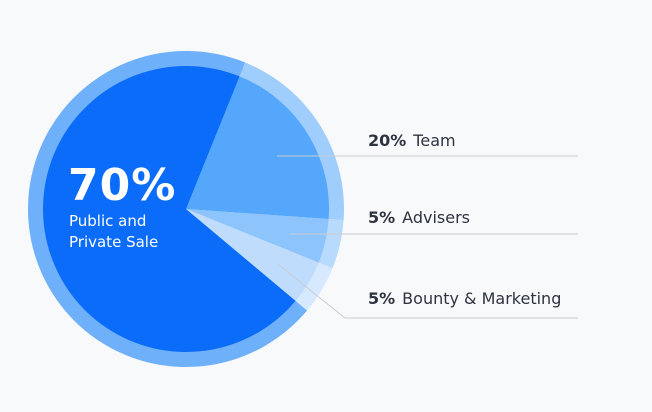  I want to click on main-slice-percent: 70%, so click(122, 185).